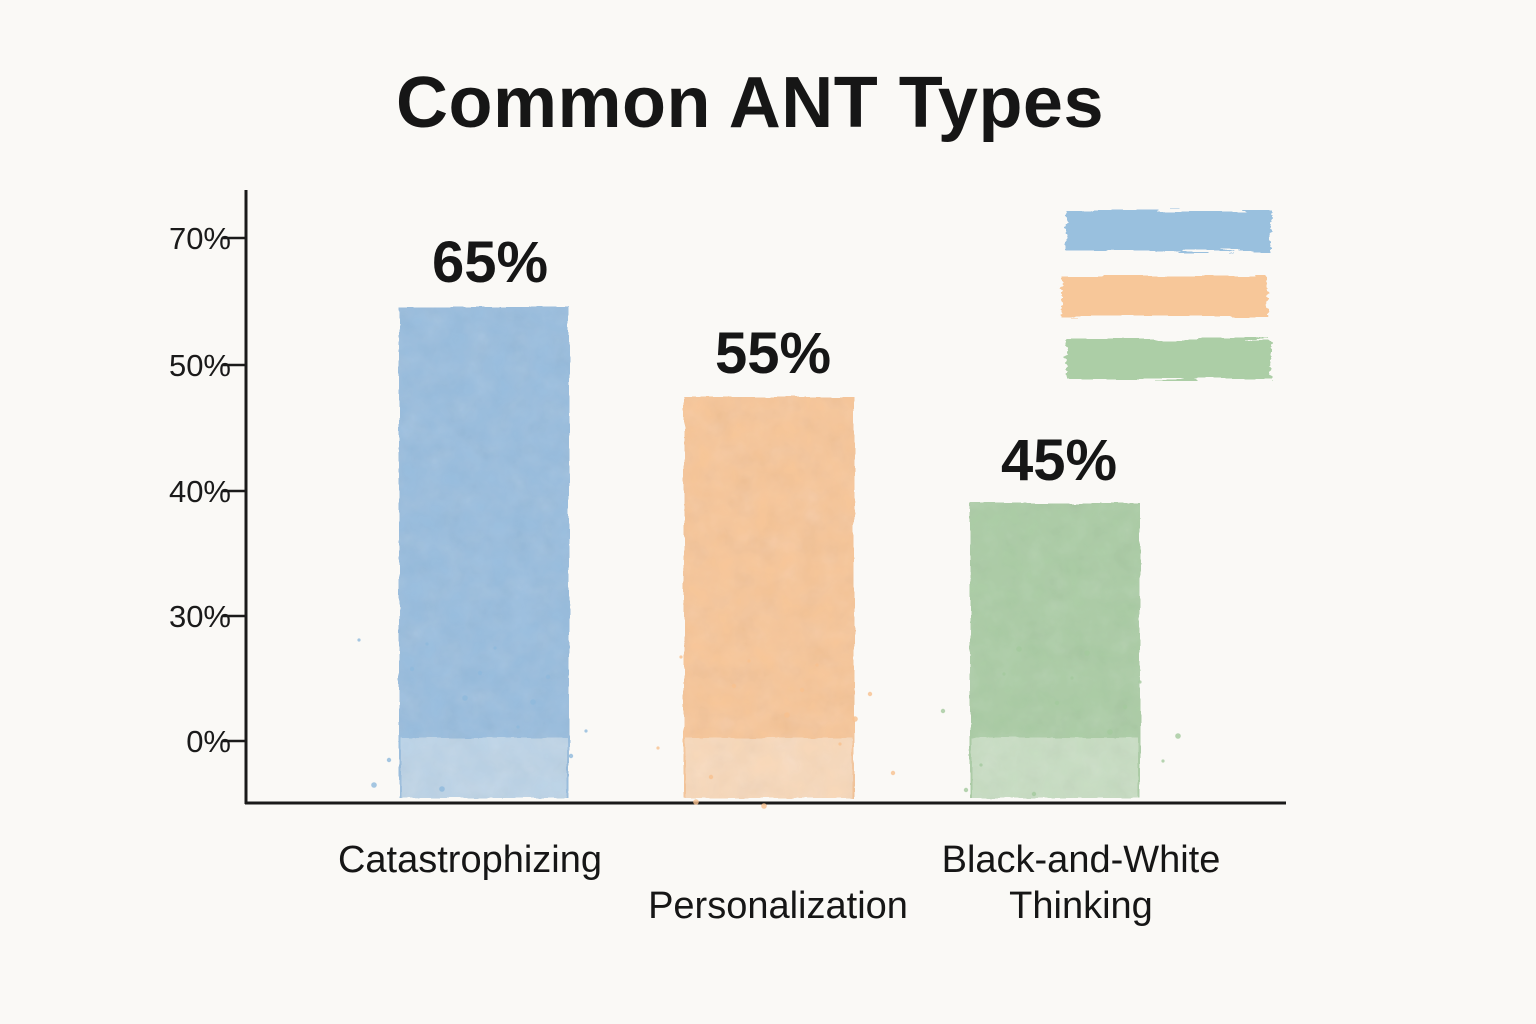  I want to click on x-category-label: Personalization, so click(778, 906).